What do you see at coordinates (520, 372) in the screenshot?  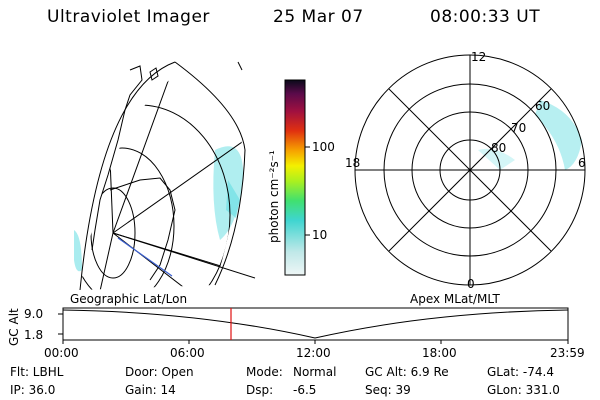 I see `glat-info: GLat: -74.4` at bounding box center [520, 372].